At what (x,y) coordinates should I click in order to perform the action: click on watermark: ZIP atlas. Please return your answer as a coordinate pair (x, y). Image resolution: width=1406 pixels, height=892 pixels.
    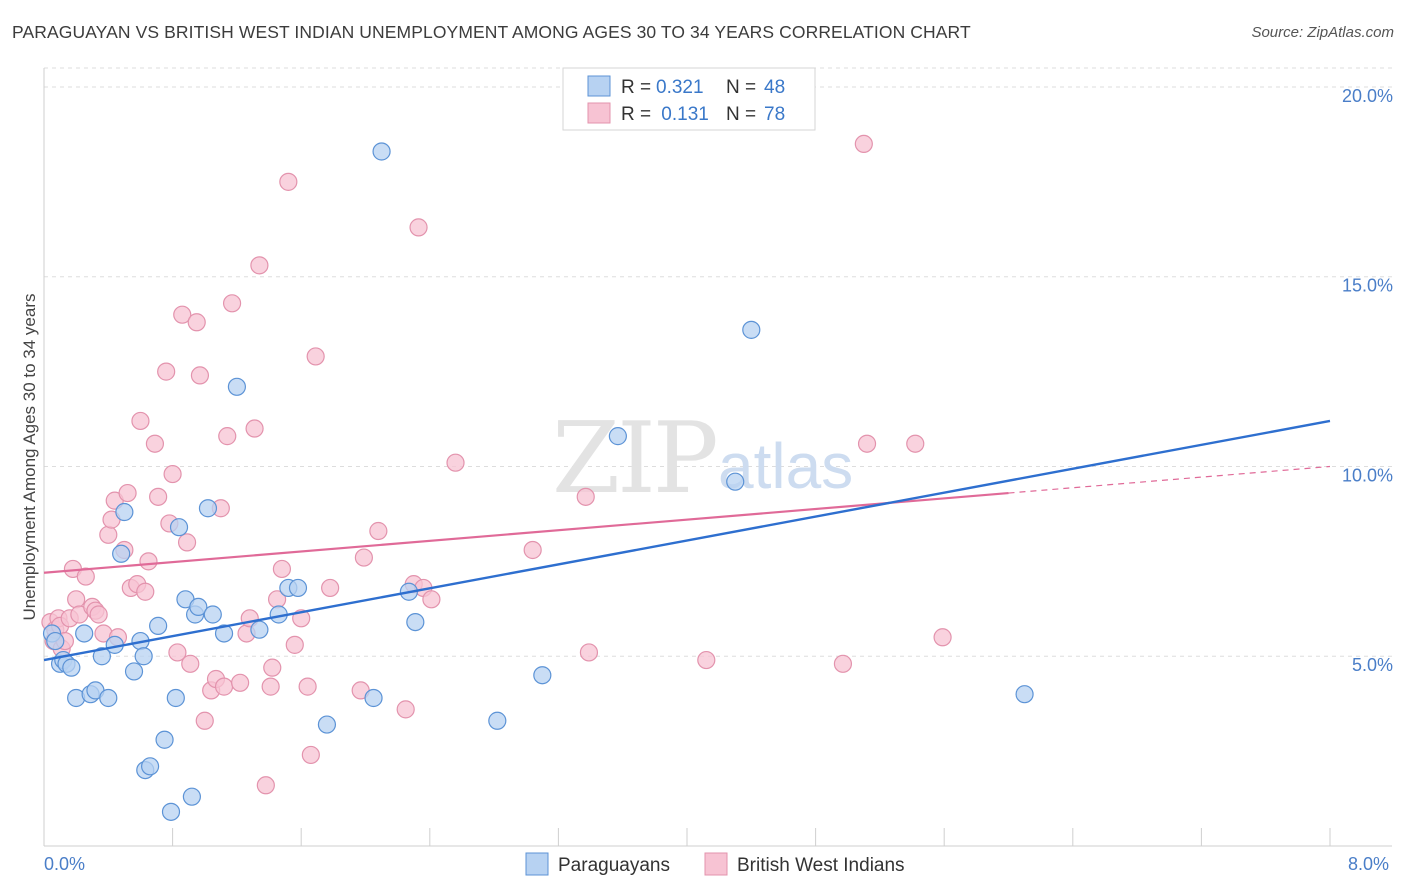
    Looking at the image, I should click on (702, 459).